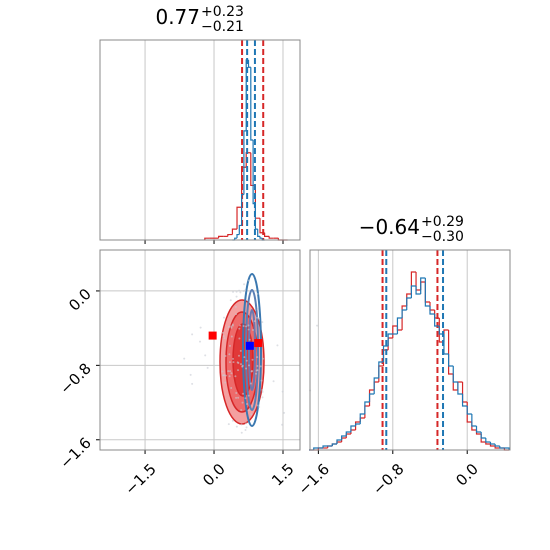 The width and height of the screenshot is (550, 550). What do you see at coordinates (442, 237) in the screenshot?
I see `title-lower: −0.30` at bounding box center [442, 237].